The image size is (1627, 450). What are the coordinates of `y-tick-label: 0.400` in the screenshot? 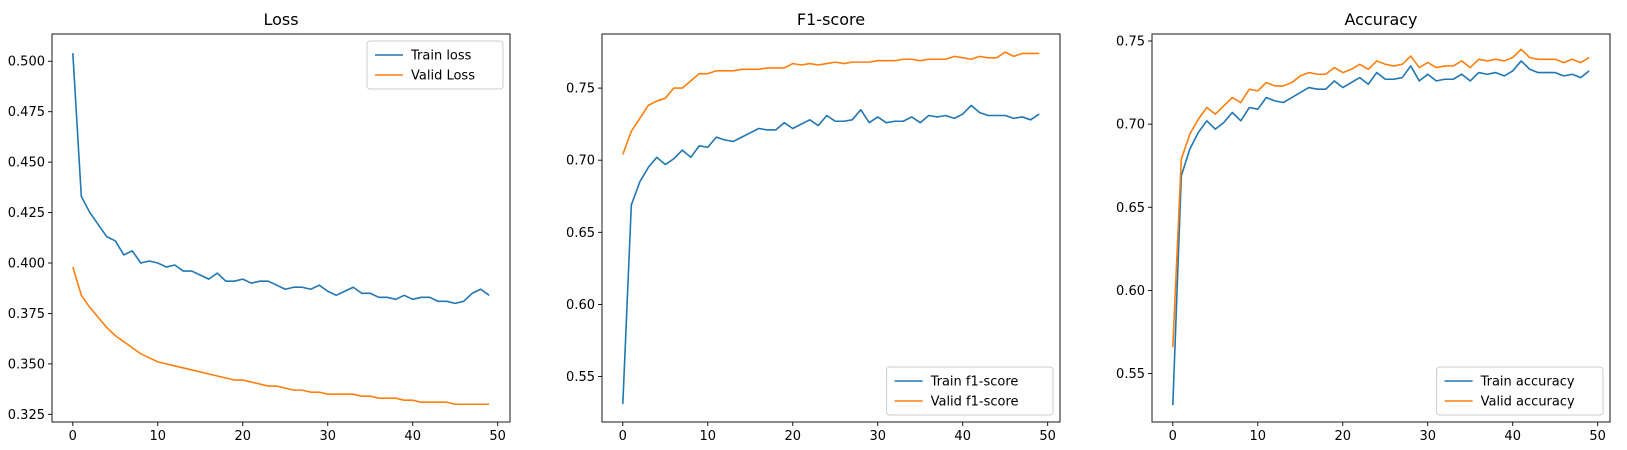 It's located at (26, 264).